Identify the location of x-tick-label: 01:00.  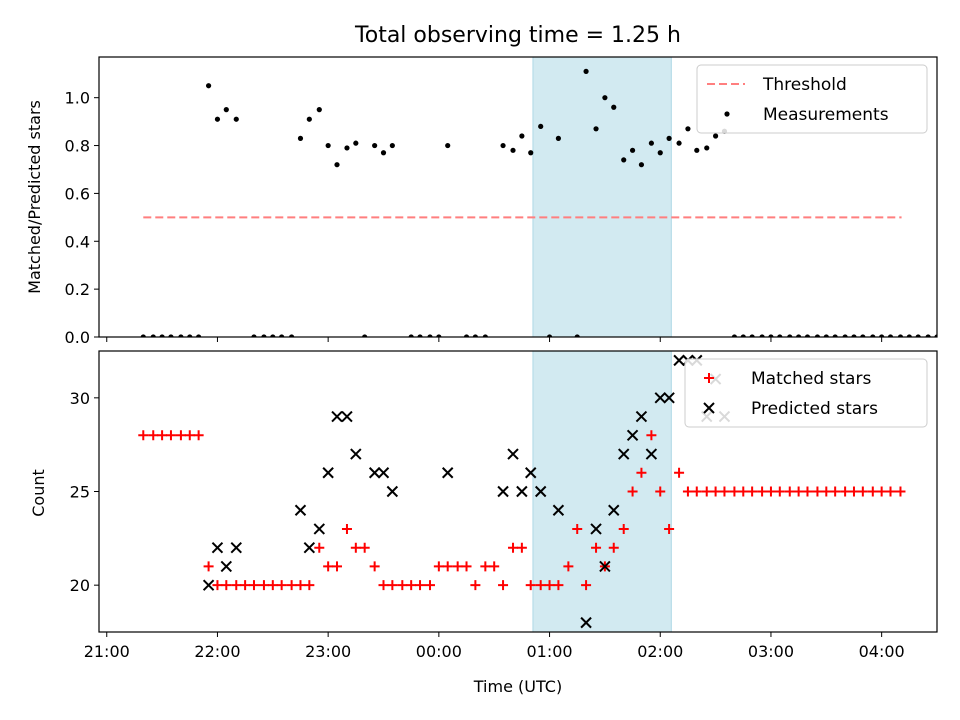
(549, 651).